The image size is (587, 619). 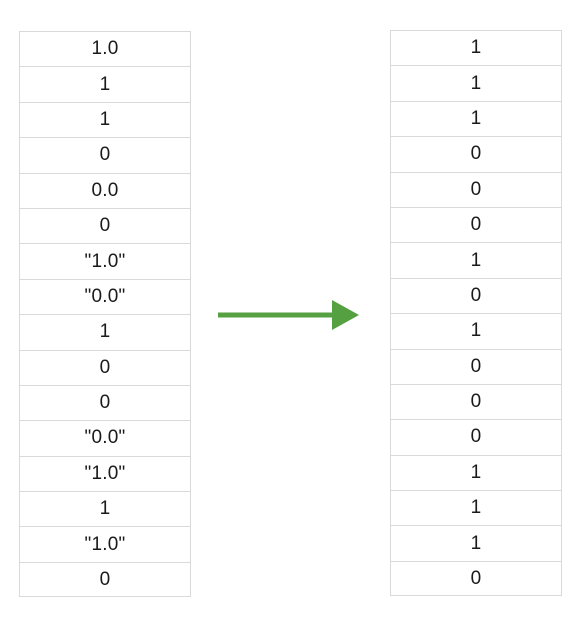 What do you see at coordinates (288, 315) in the screenshot?
I see `right-arrow-icon` at bounding box center [288, 315].